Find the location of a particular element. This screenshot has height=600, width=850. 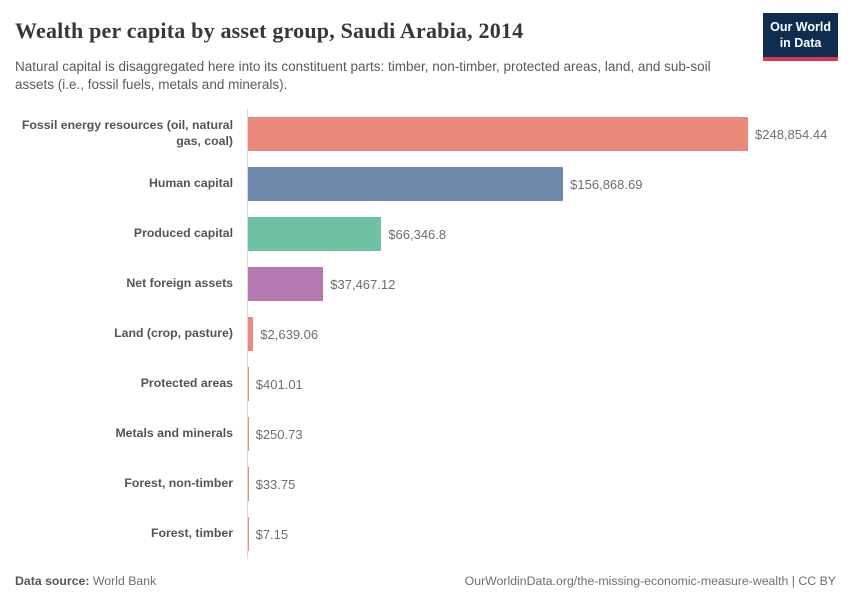

bar-zone: $33.75 is located at coordinates (541, 484).